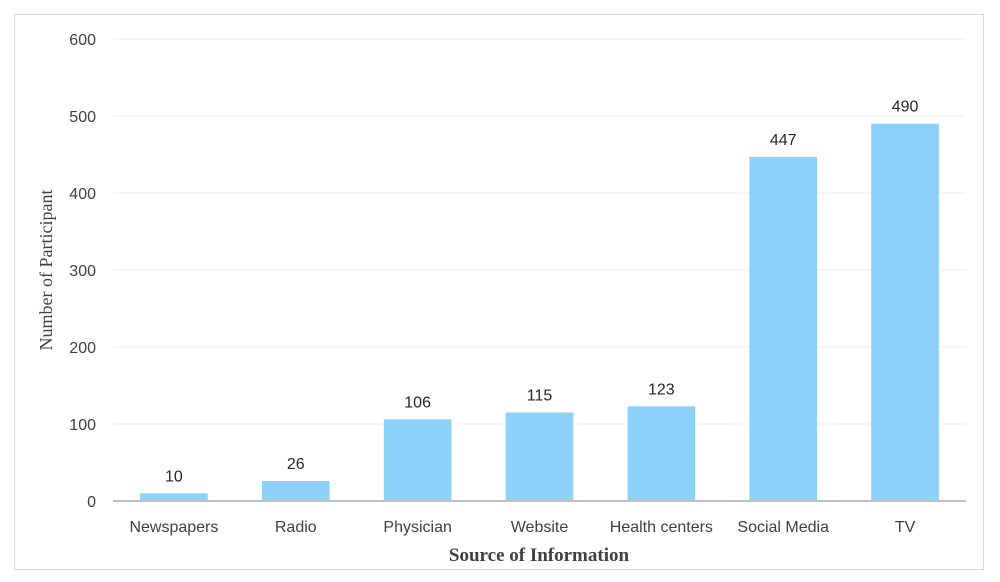 This screenshot has width=1000, height=582. What do you see at coordinates (296, 464) in the screenshot?
I see `data-label: 26` at bounding box center [296, 464].